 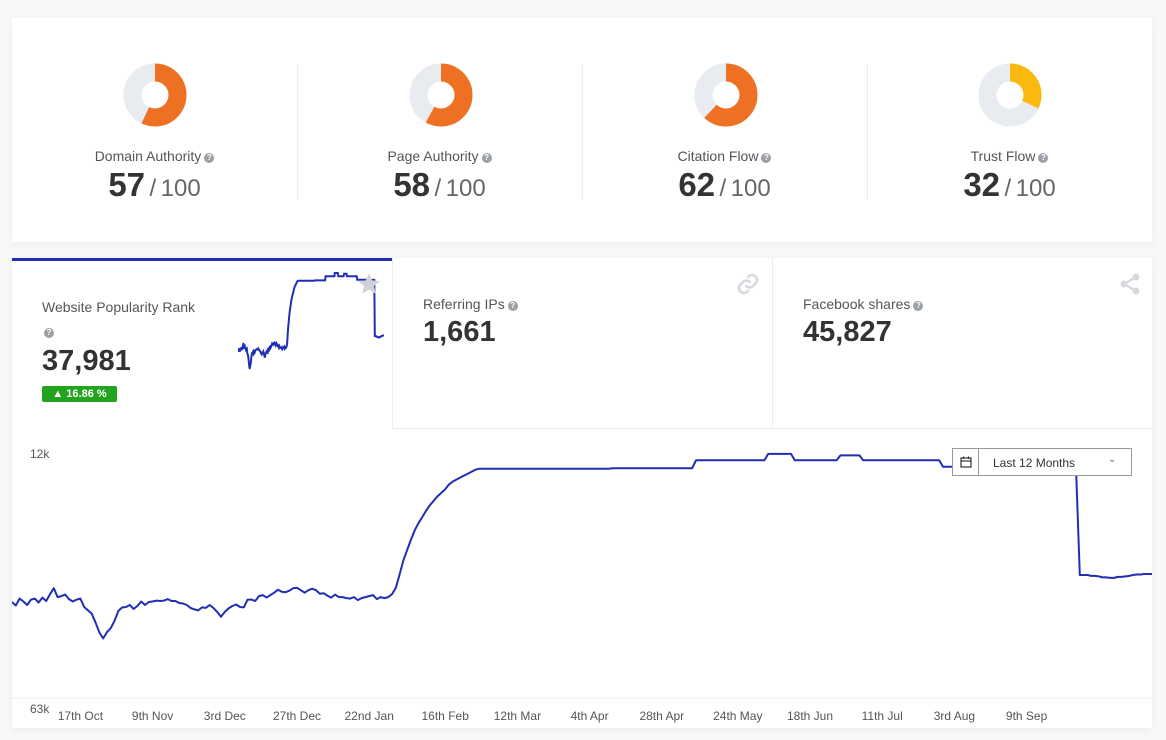 What do you see at coordinates (882, 716) in the screenshot?
I see `x-tick-label: 11th Jul` at bounding box center [882, 716].